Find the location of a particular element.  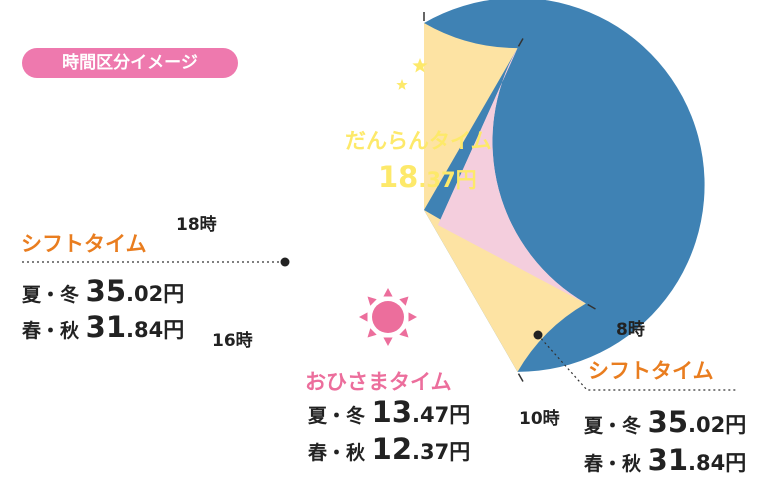

shift-right-price-spring-autumn: 春・秋 31.84円 is located at coordinates (665, 460).